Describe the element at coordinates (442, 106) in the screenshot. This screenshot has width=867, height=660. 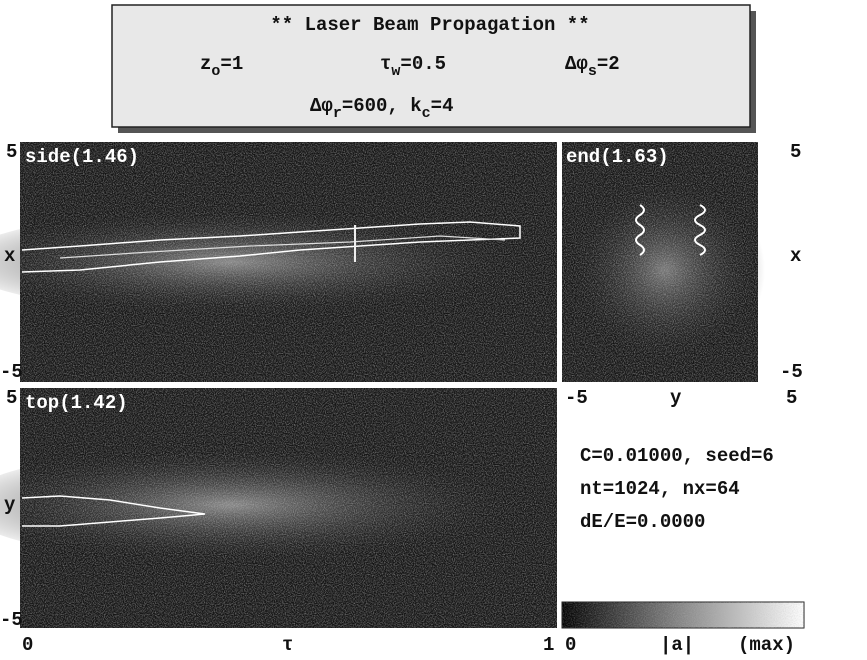
I see `text-part: =4` at that location.